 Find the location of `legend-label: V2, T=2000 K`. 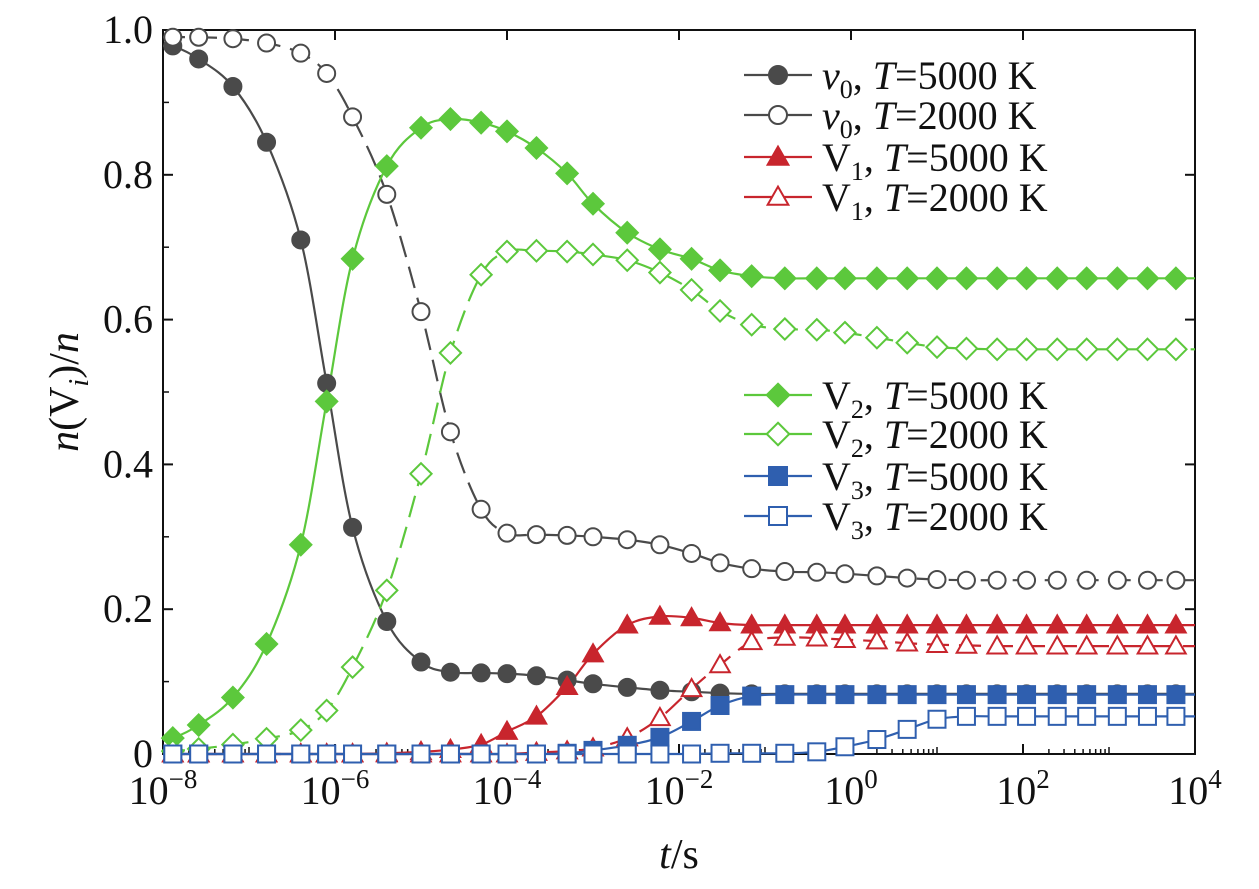

legend-label: V2, T=2000 K is located at coordinates (935, 437).